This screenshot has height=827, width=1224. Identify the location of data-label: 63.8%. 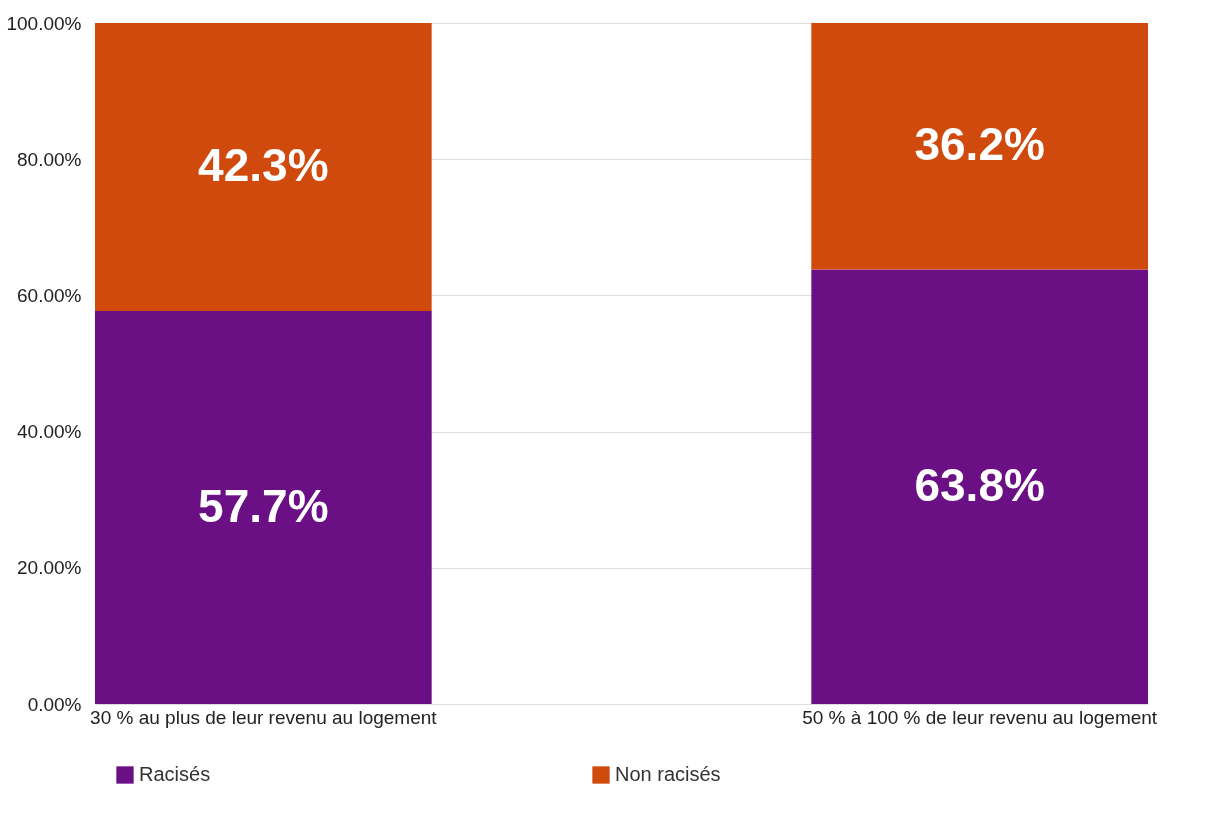
(979, 484).